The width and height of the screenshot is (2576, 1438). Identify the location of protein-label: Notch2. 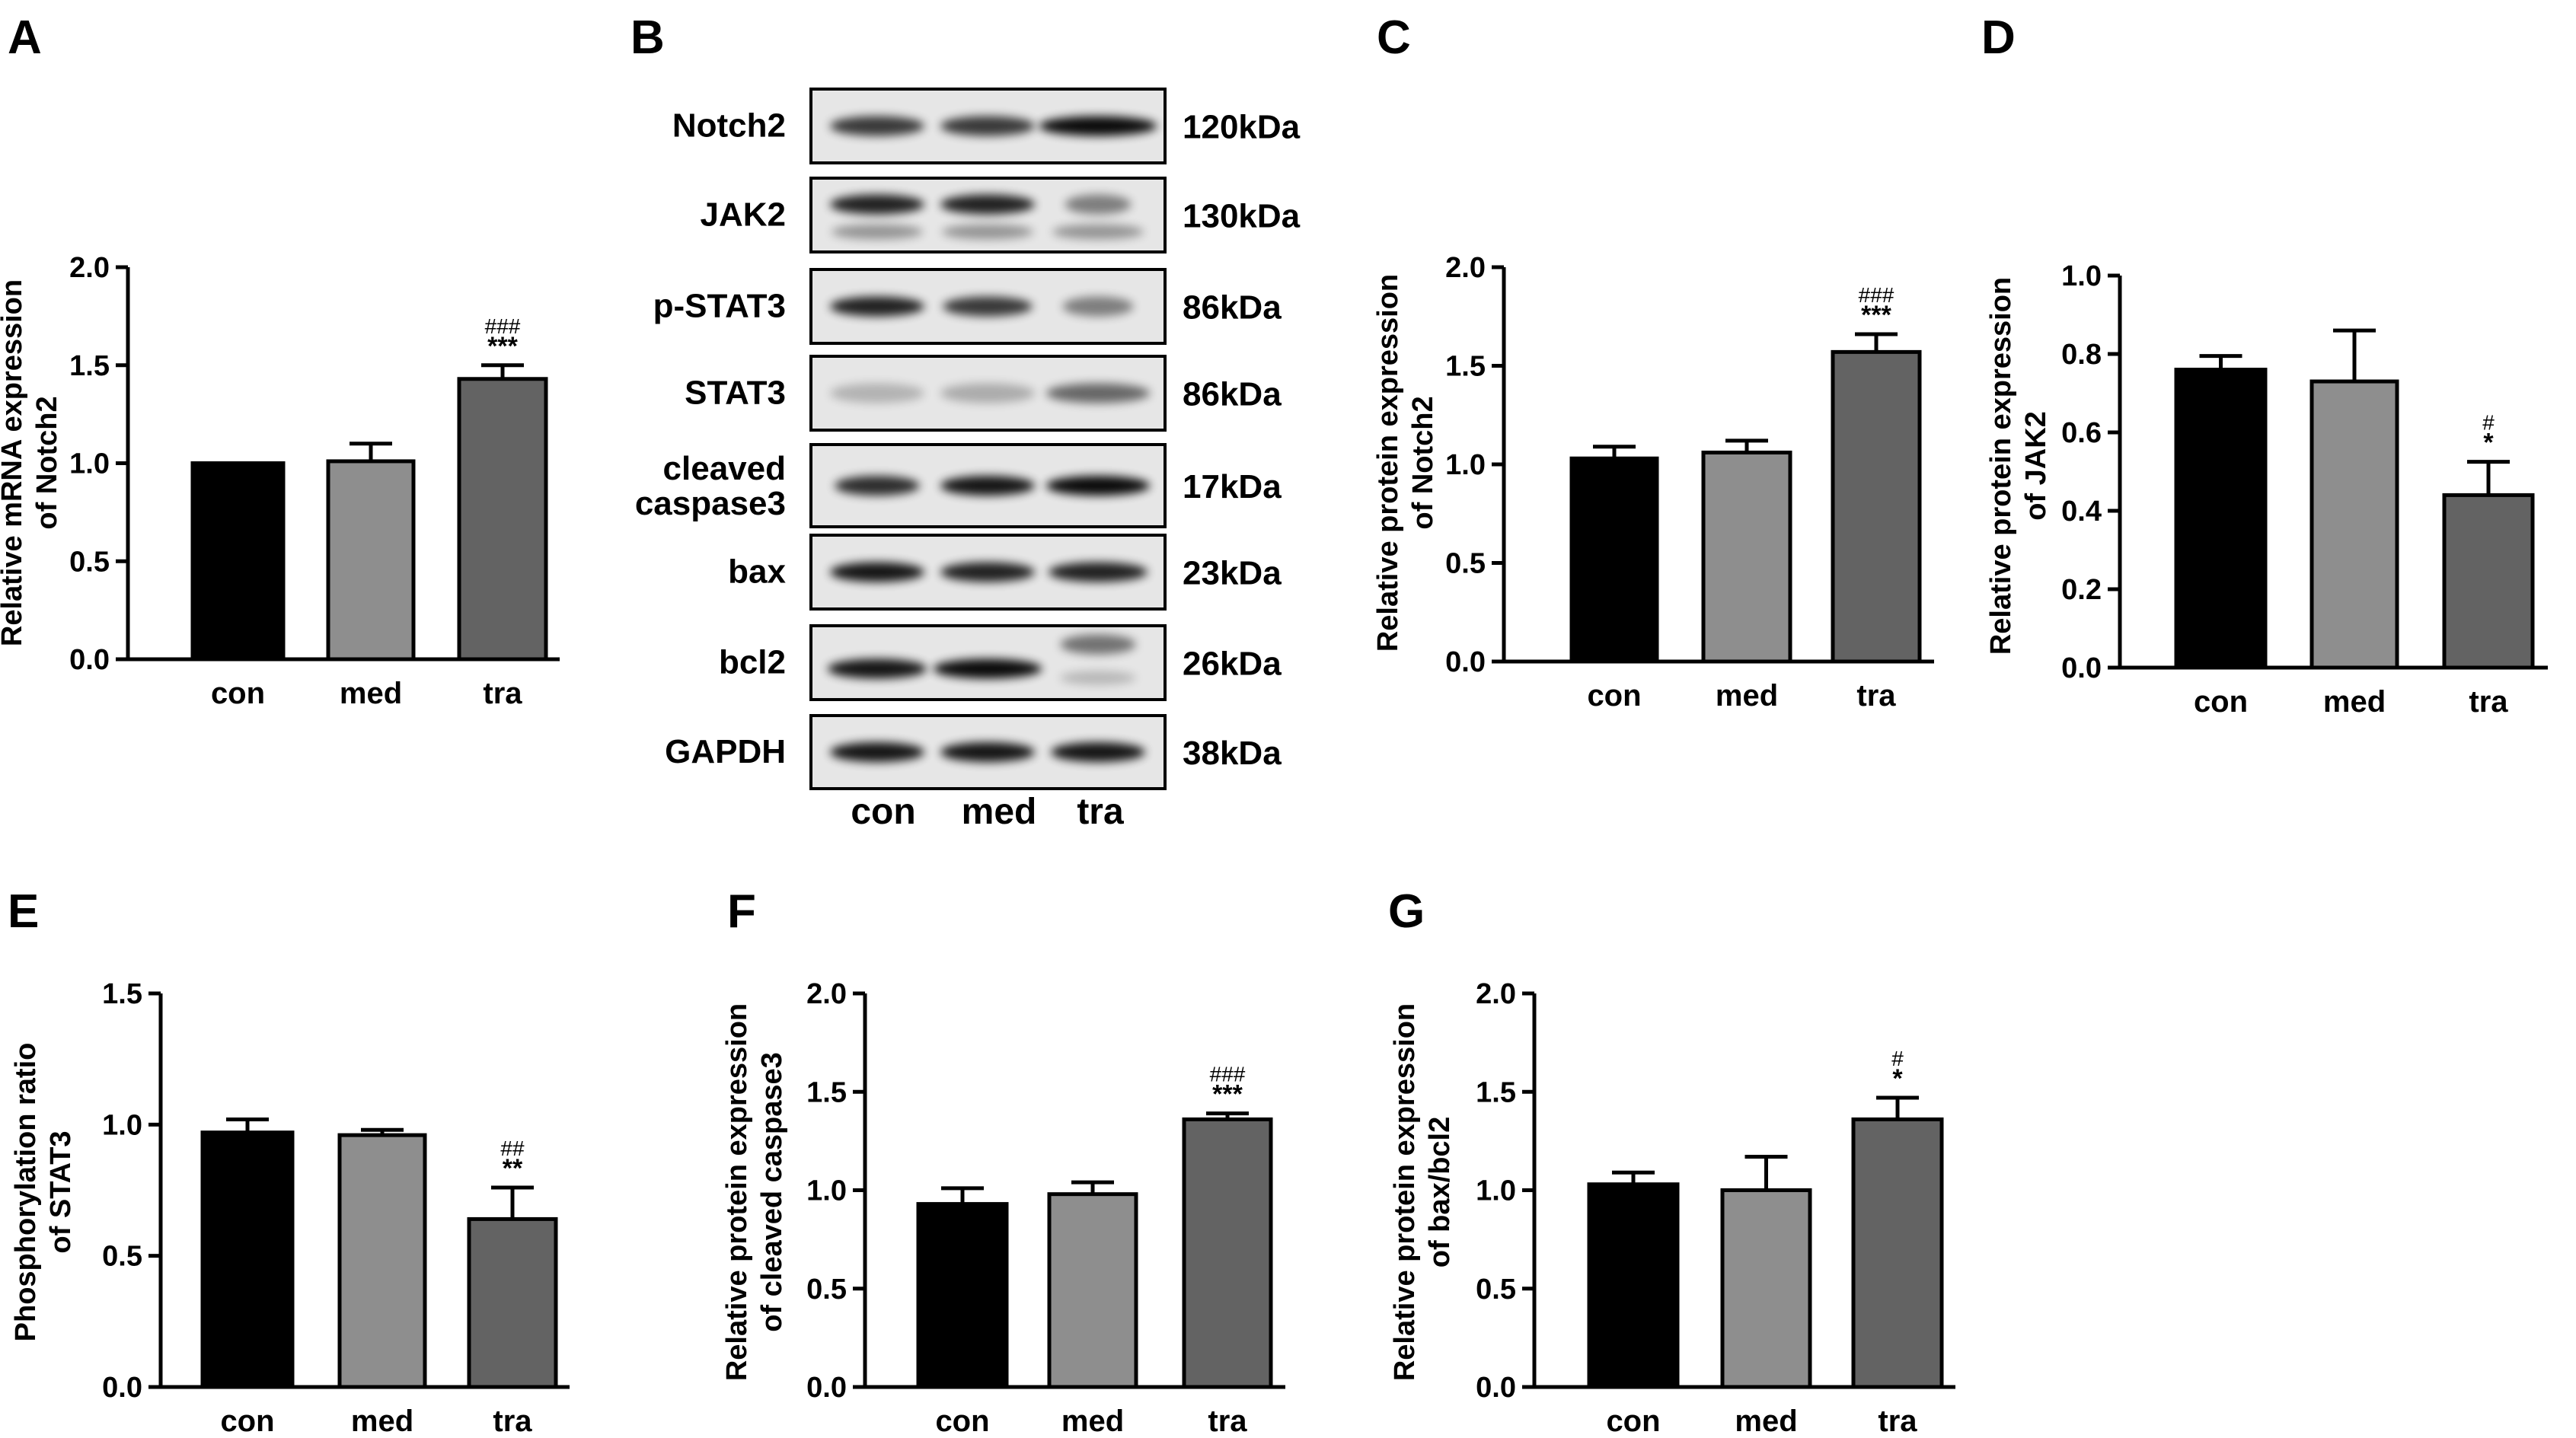
(729, 126).